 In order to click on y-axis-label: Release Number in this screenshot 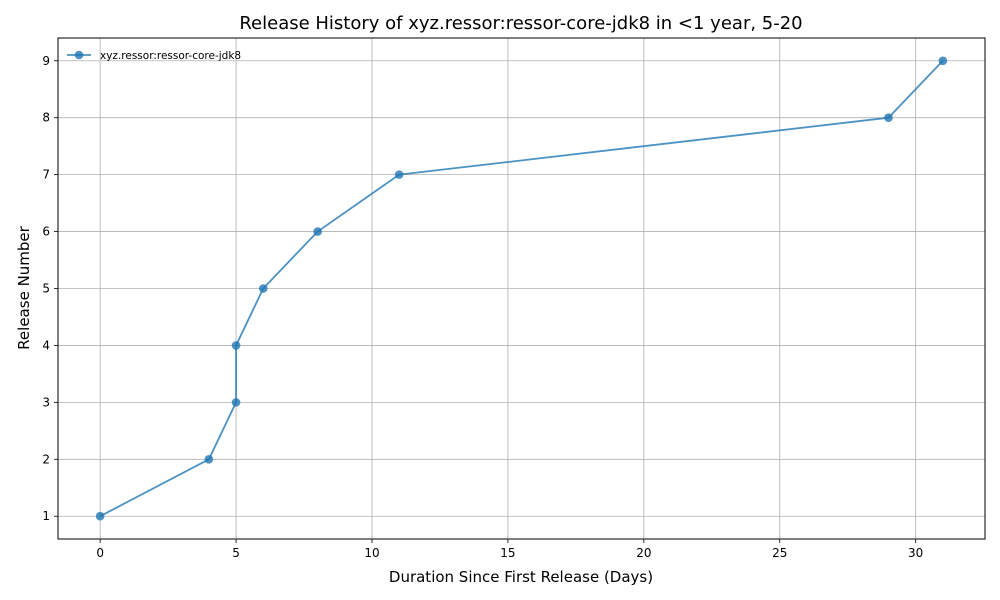, I will do `click(24, 287)`.